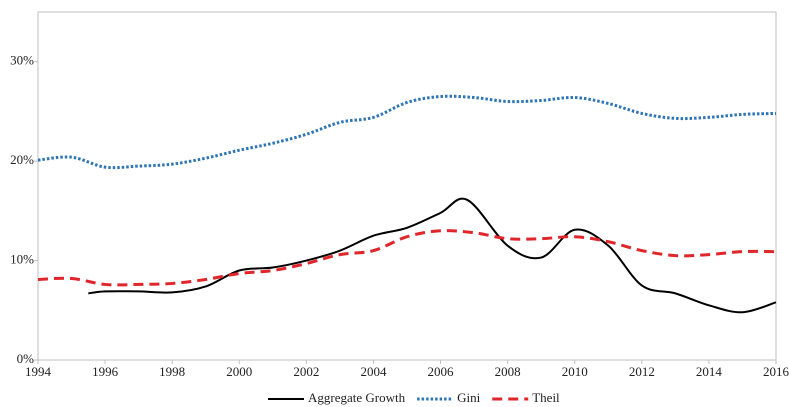 This screenshot has width=789, height=407. Describe the element at coordinates (172, 371) in the screenshot. I see `x-tick-label: 1998` at that location.